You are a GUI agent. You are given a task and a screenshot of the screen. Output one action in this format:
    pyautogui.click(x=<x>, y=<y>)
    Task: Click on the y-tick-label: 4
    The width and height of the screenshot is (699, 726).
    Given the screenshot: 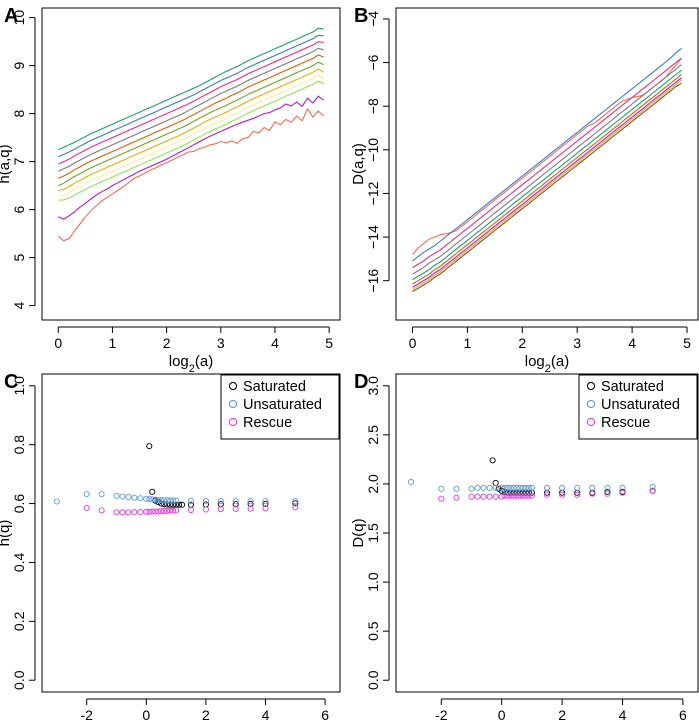 What is the action you would take?
    pyautogui.click(x=19, y=305)
    